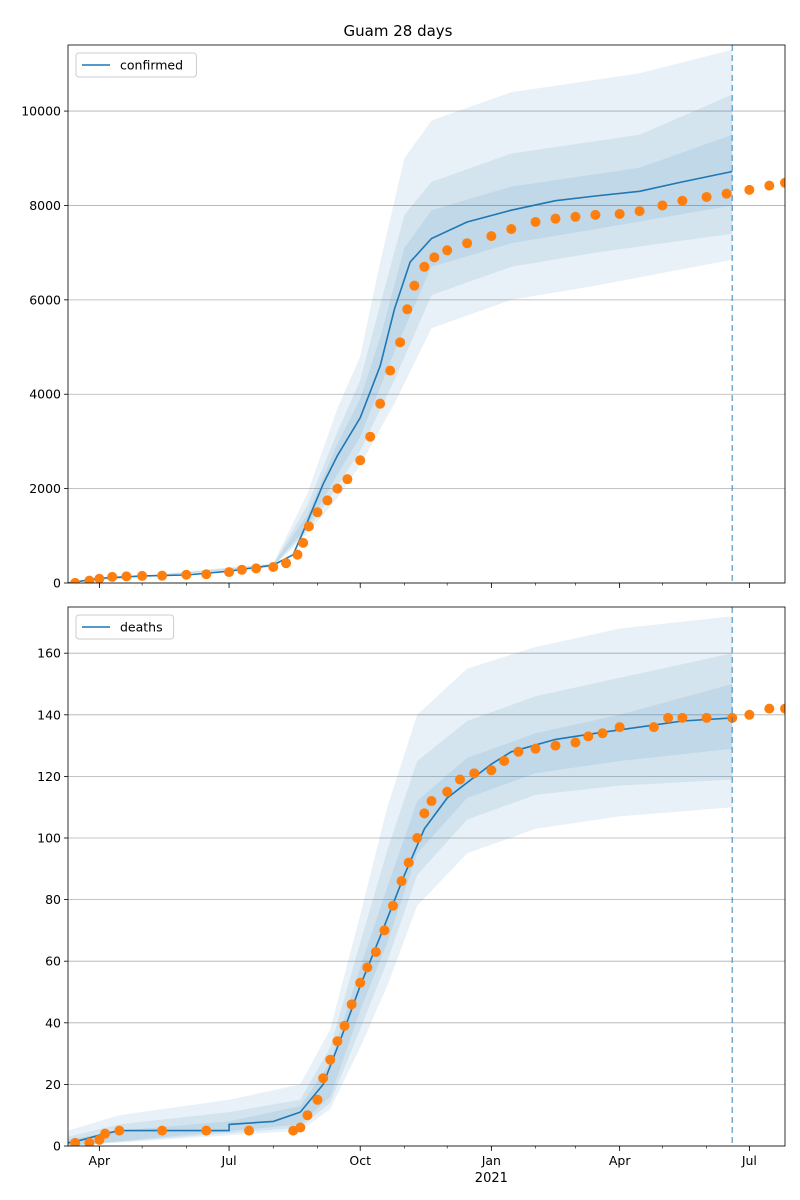 The image size is (800, 1200). Describe the element at coordinates (49, 714) in the screenshot. I see `y-tick-label: 140` at that location.